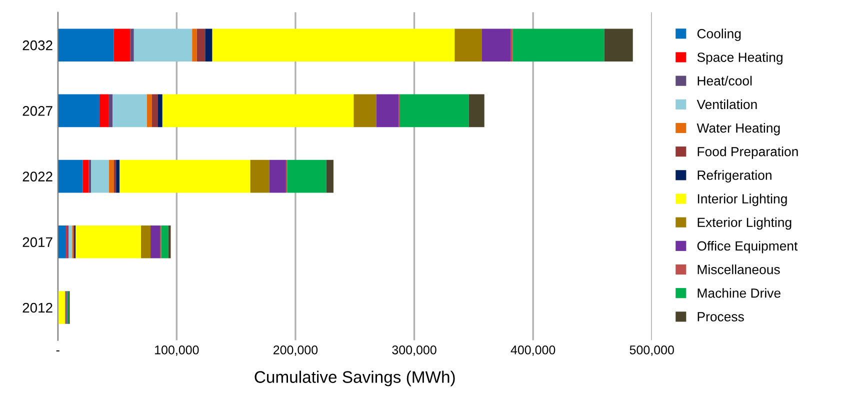 The height and width of the screenshot is (410, 851). I want to click on x-tick-label: 100,000, so click(177, 350).